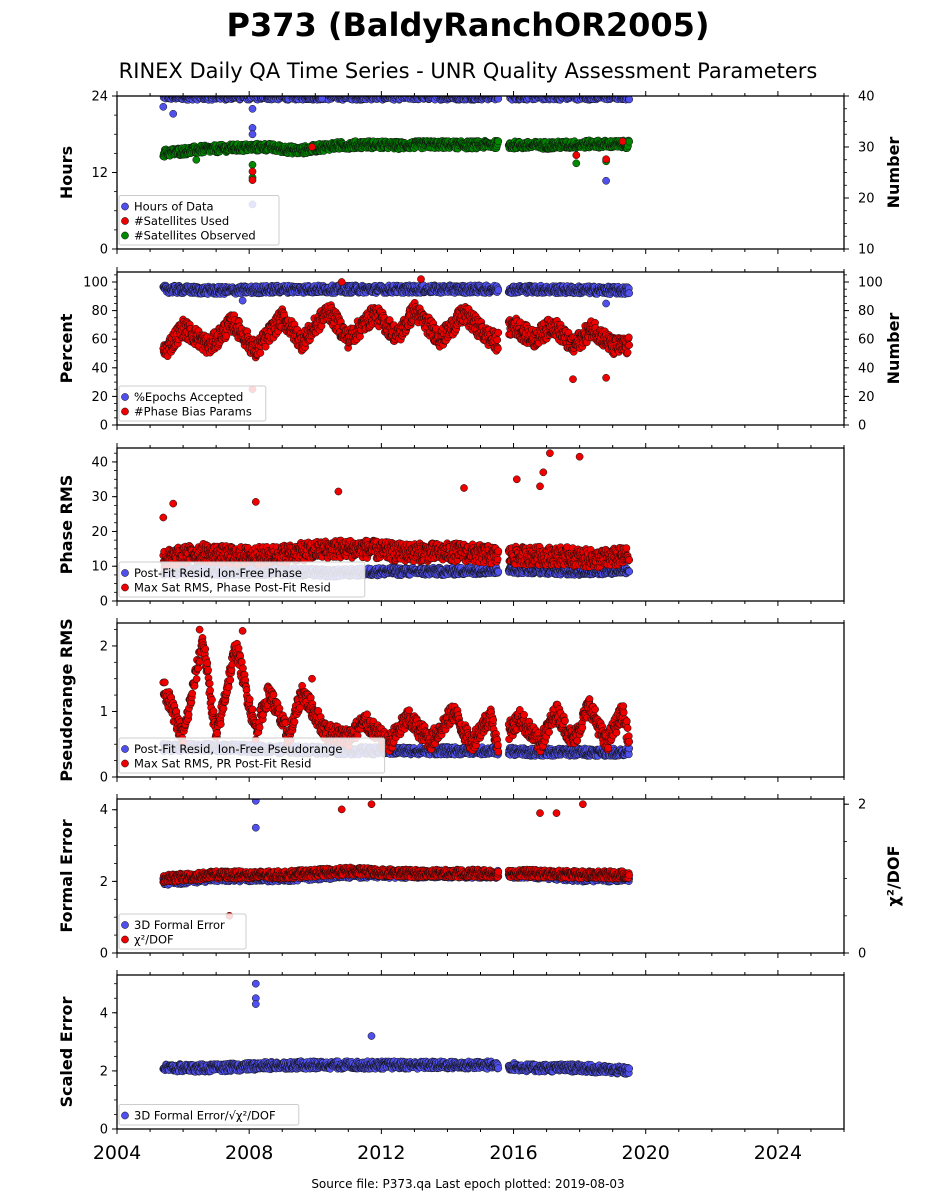  Describe the element at coordinates (99, 173) in the screenshot. I see `y-tick-label: 12` at that location.